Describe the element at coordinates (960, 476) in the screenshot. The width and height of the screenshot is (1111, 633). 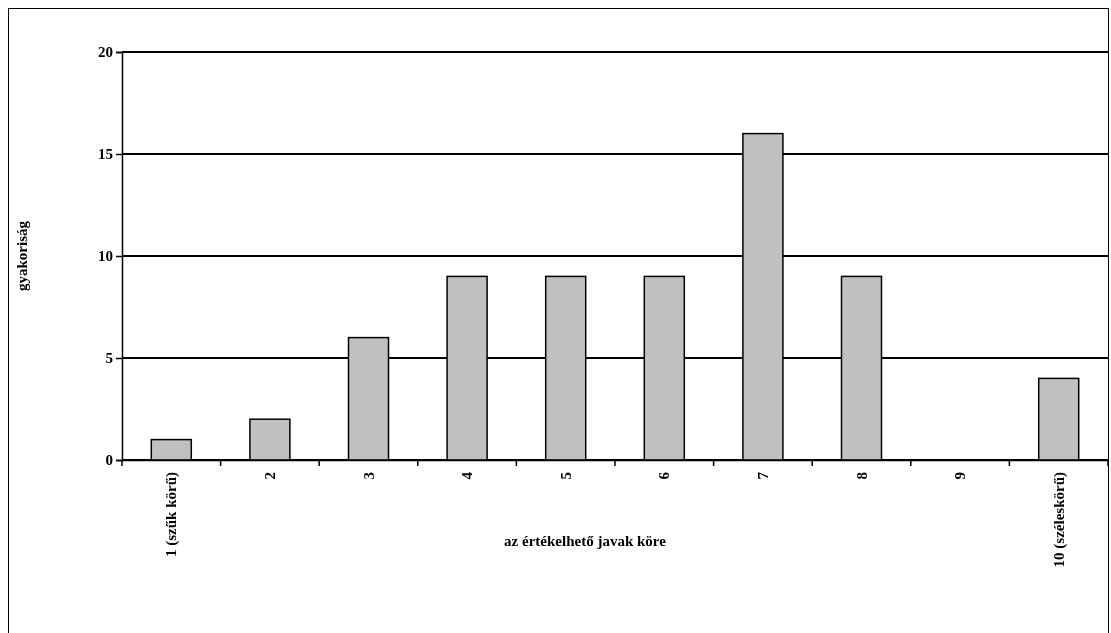
I see `x-tick-label: 9` at that location.